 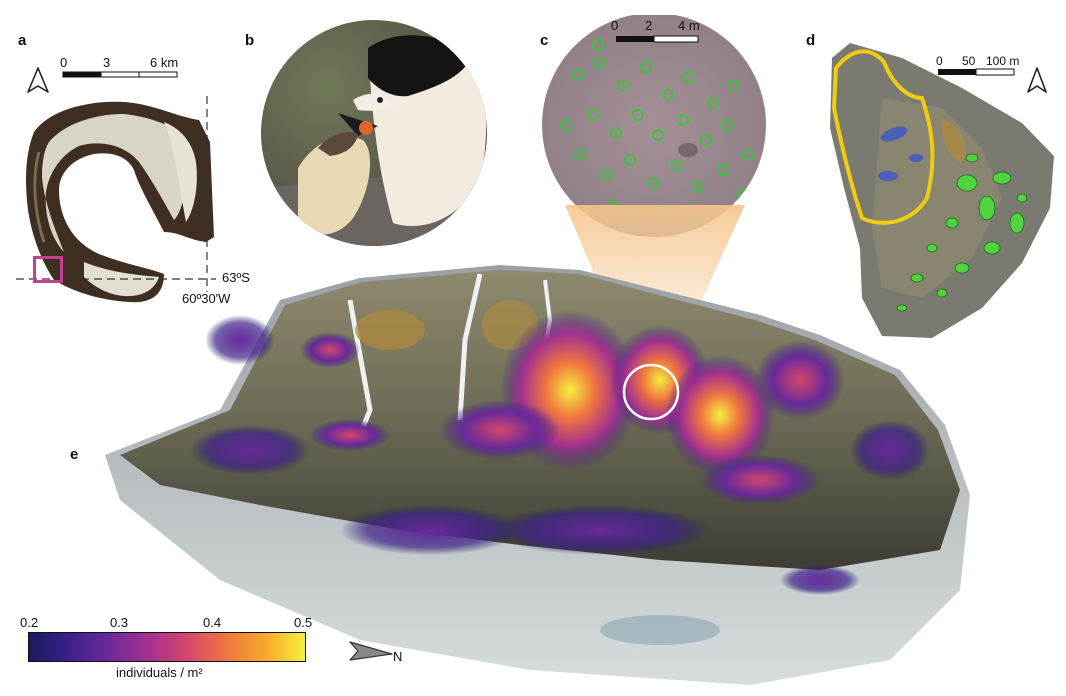 What do you see at coordinates (22, 40) in the screenshot?
I see `panel-label-a: a` at bounding box center [22, 40].